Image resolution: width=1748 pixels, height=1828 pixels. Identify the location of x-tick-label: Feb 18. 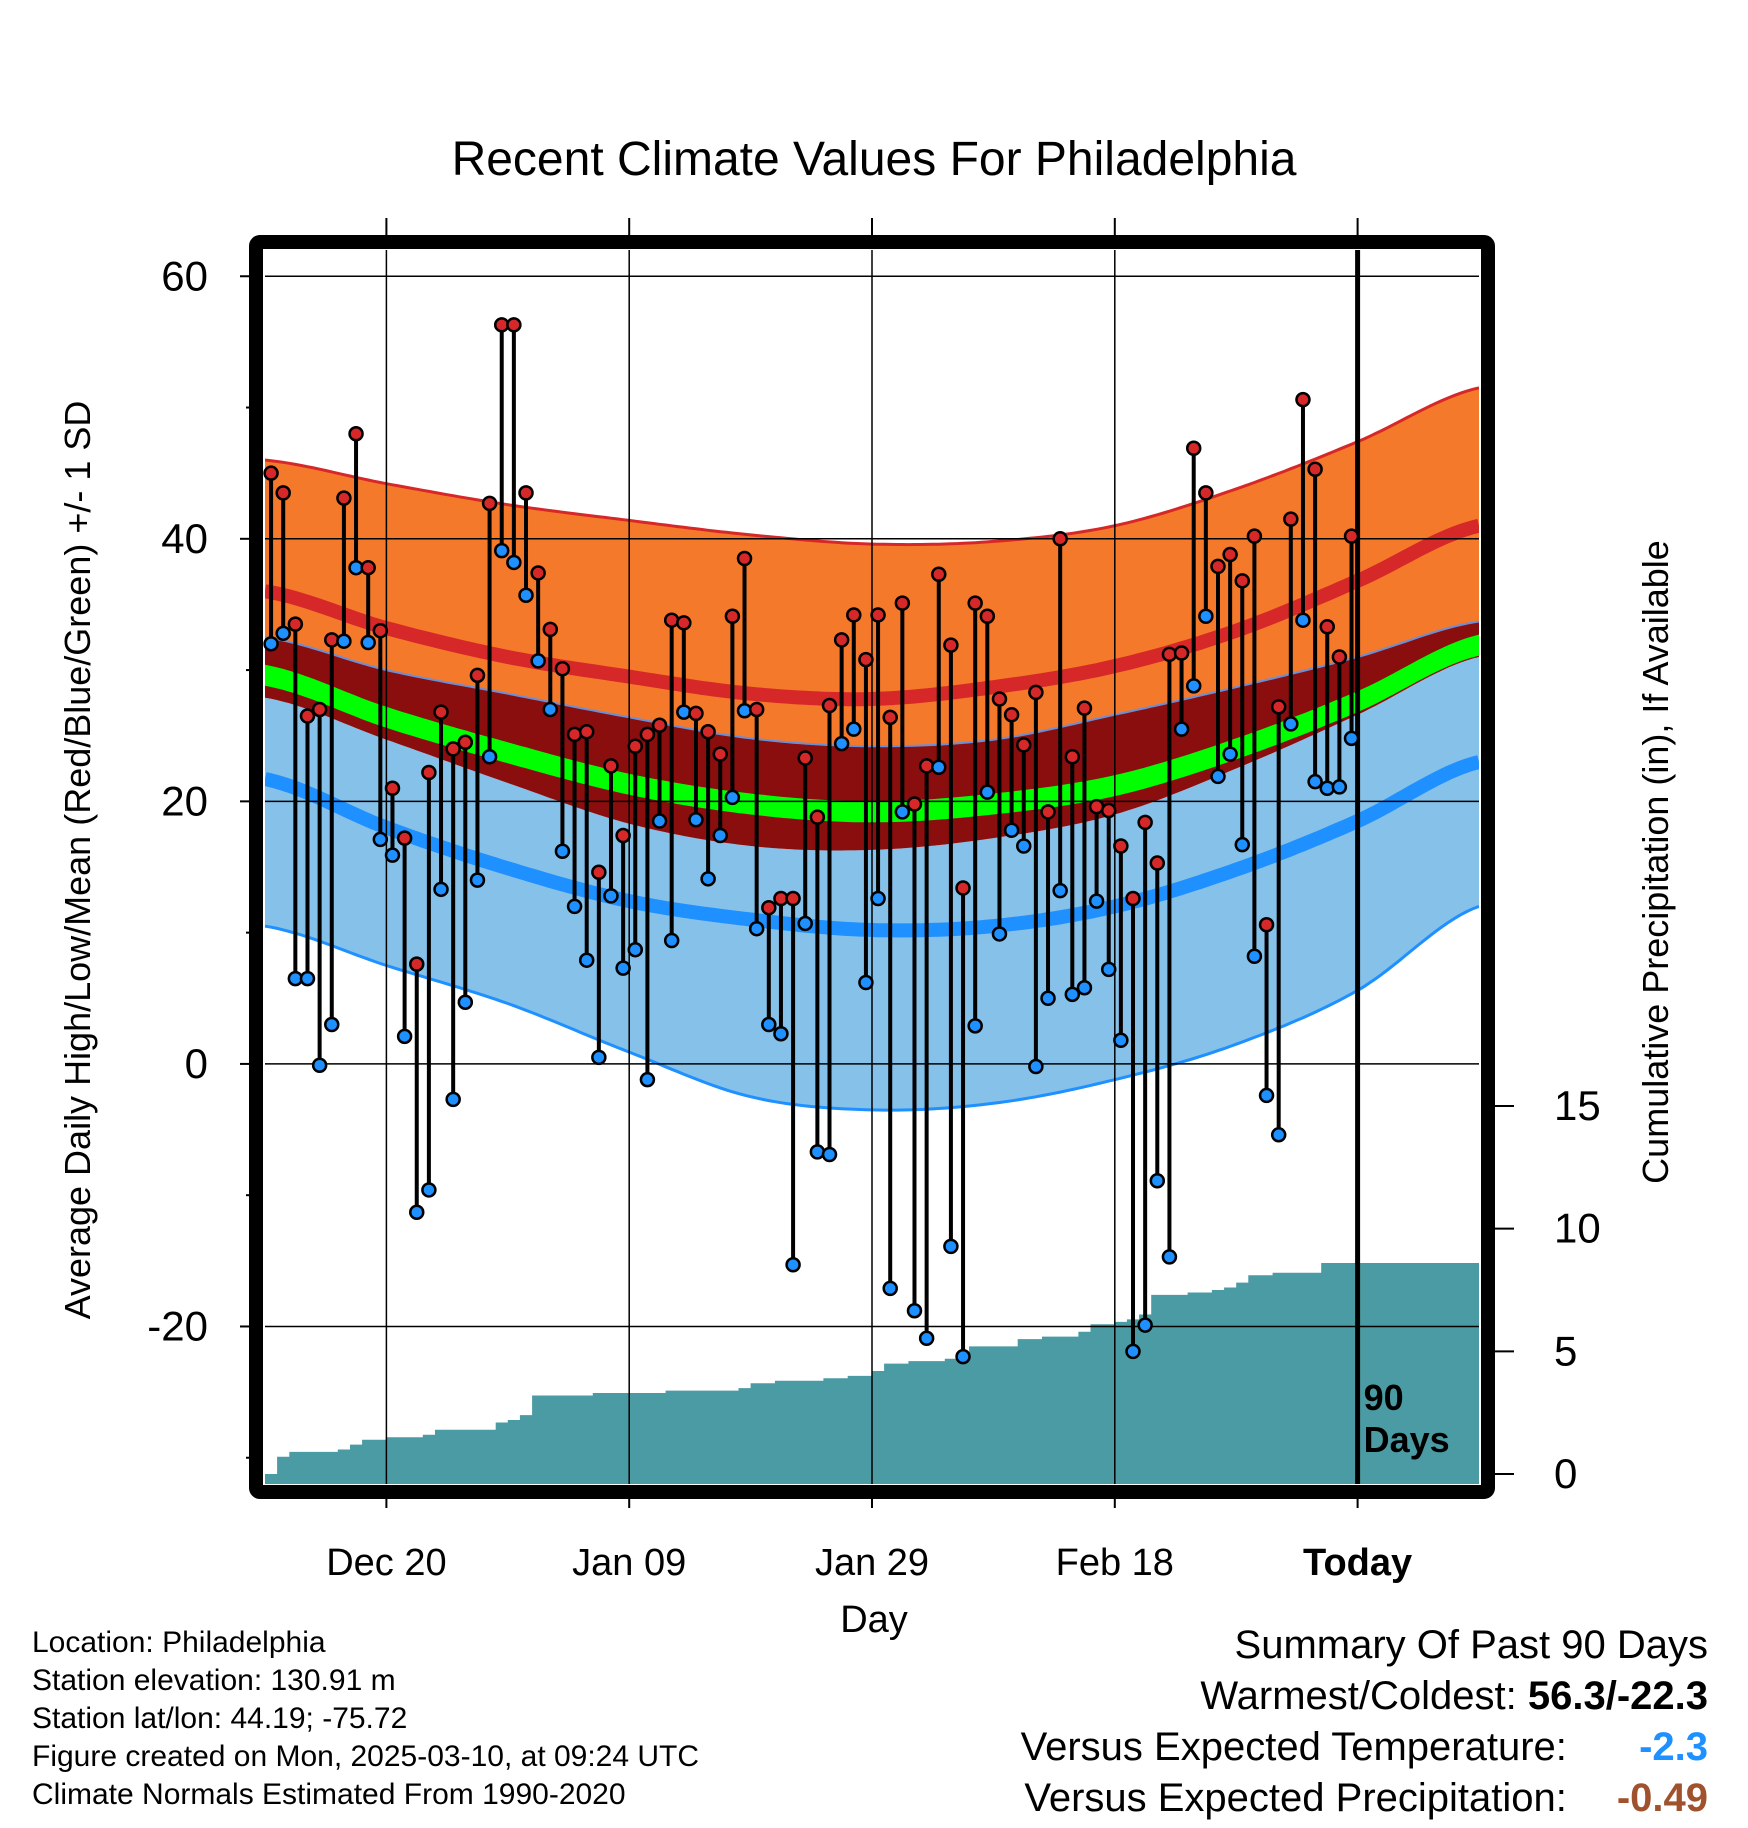
(1115, 1563).